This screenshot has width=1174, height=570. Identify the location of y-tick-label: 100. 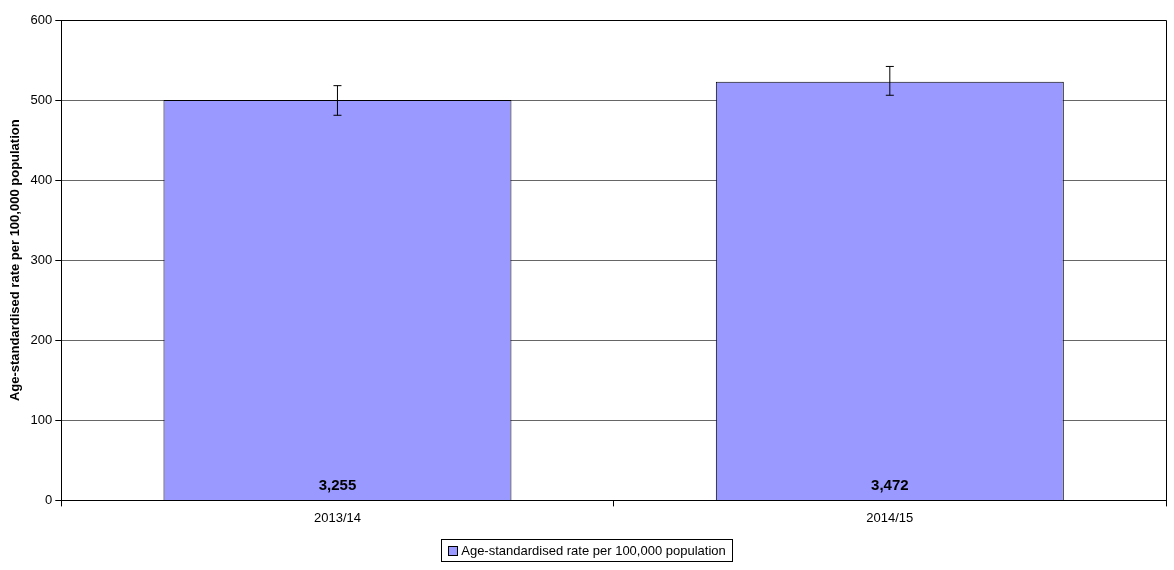
(41, 419).